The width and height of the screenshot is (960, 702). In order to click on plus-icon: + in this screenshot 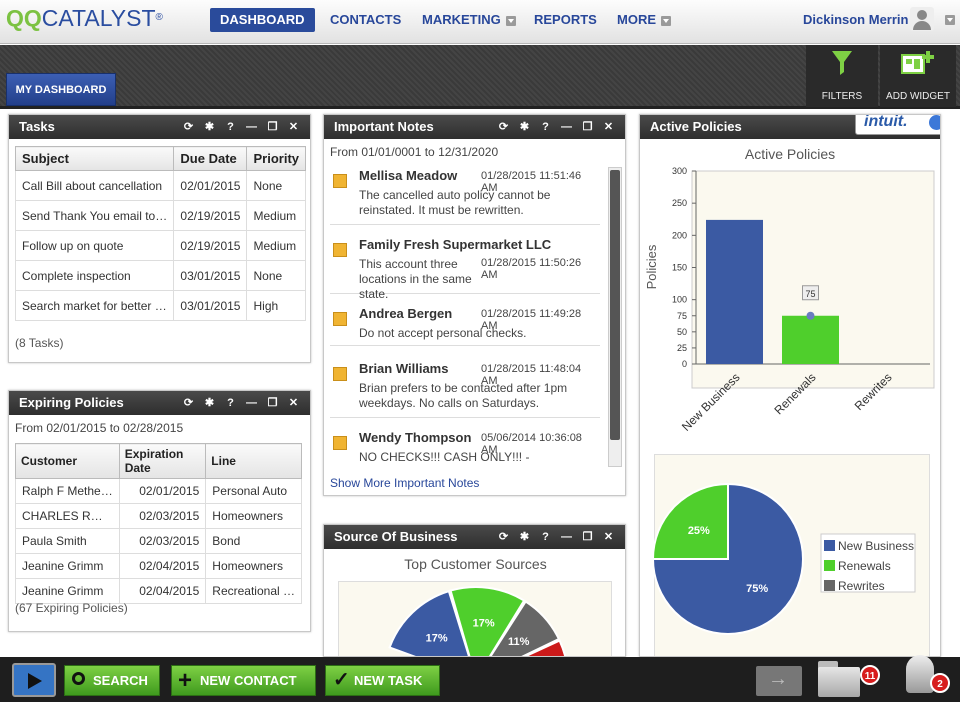, I will do `click(185, 680)`.